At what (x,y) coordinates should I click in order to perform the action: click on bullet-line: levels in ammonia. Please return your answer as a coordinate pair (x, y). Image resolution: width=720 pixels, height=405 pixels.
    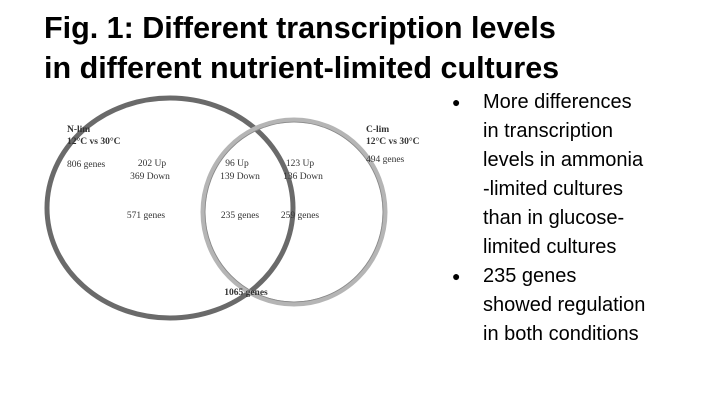
    Looking at the image, I should click on (563, 160).